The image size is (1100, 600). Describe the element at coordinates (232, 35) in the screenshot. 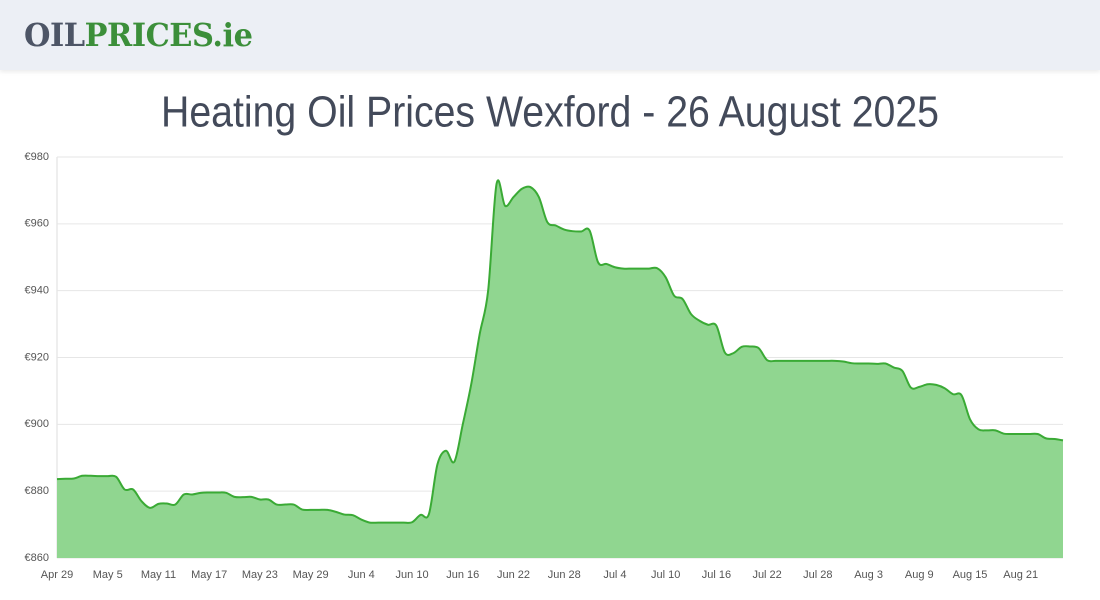

I see `logo-text: .ie` at that location.